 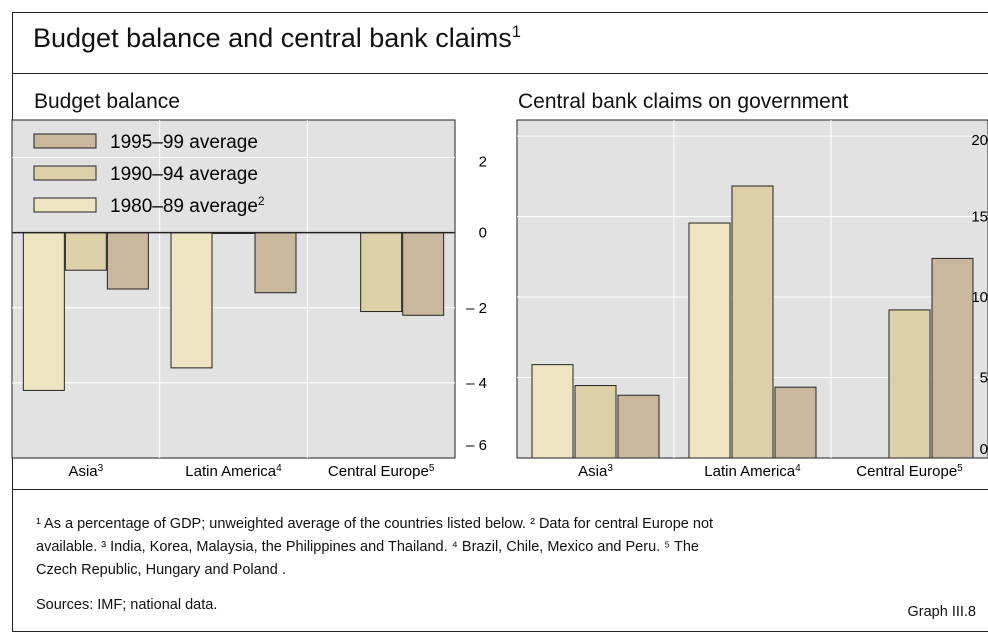 What do you see at coordinates (683, 101) in the screenshot?
I see `right-panel-title: Central bank claims on government` at bounding box center [683, 101].